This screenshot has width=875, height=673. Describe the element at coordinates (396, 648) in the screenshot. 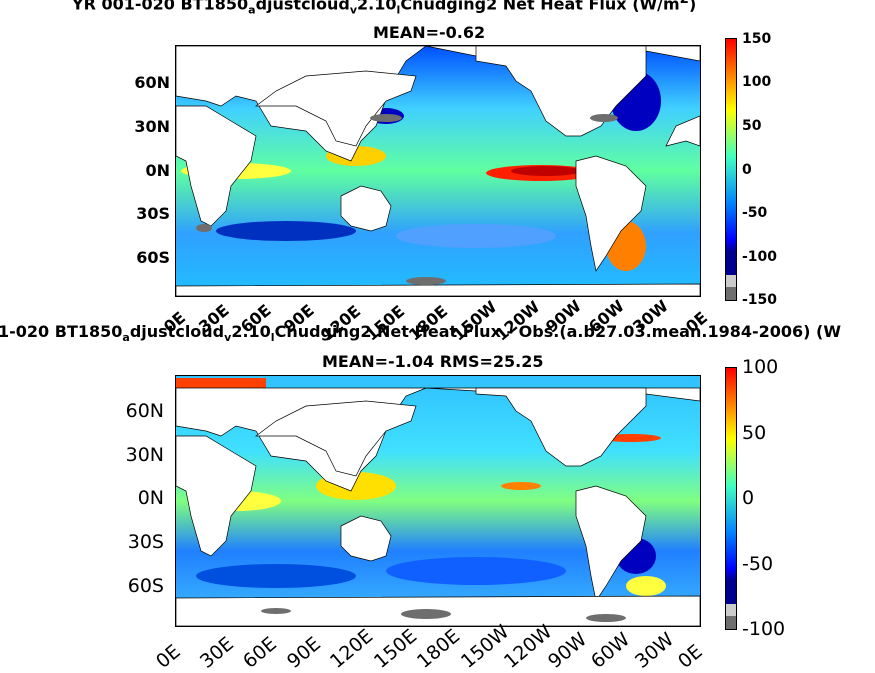

I see `bottom-lon-label: 150E` at that location.